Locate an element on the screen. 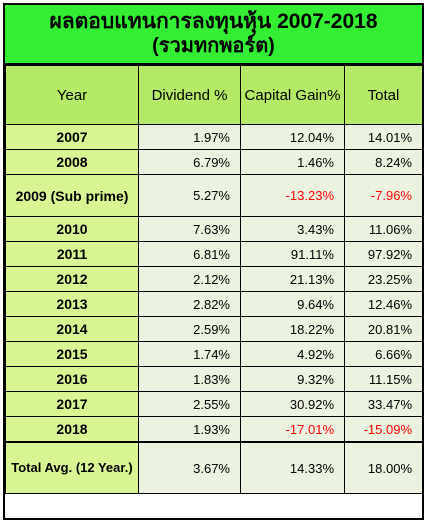 Image resolution: width=429 pixels, height=523 pixels. capital-gain-cell: 4.92% is located at coordinates (292, 354).